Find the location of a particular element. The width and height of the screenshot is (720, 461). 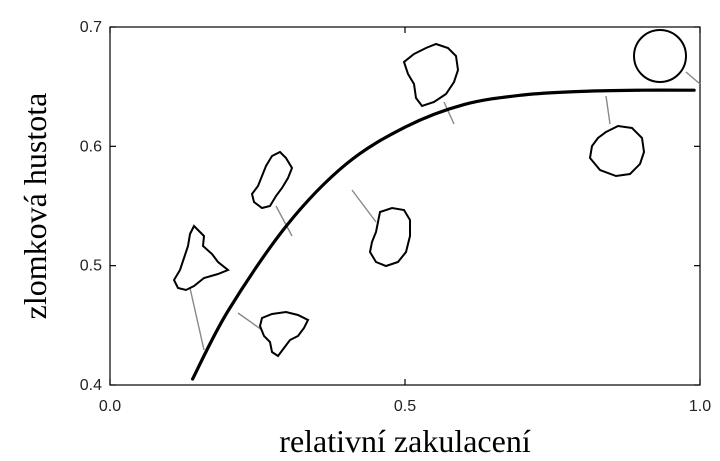

x-tick-label: 0.5 is located at coordinates (405, 406).